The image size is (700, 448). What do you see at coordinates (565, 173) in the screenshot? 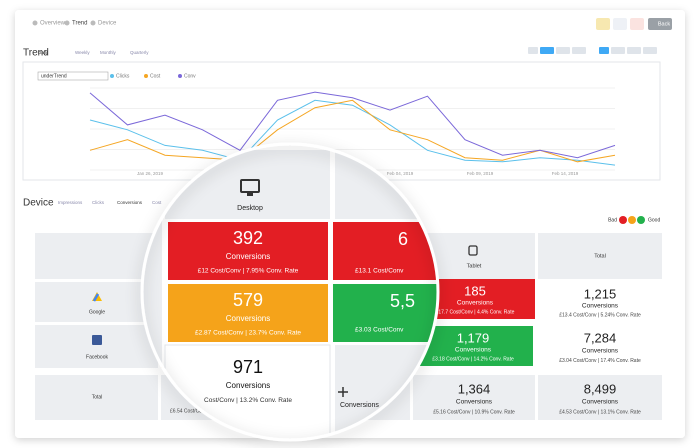
I see `x-label: Feb 14, 2019` at bounding box center [565, 173].